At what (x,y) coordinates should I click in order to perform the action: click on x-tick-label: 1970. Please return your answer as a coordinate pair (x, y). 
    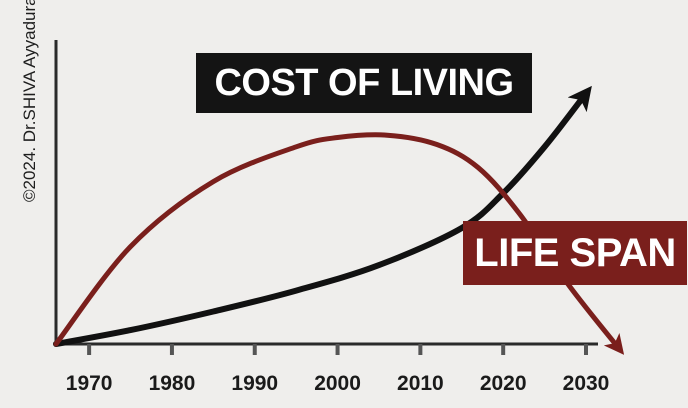
    Looking at the image, I should click on (89, 383).